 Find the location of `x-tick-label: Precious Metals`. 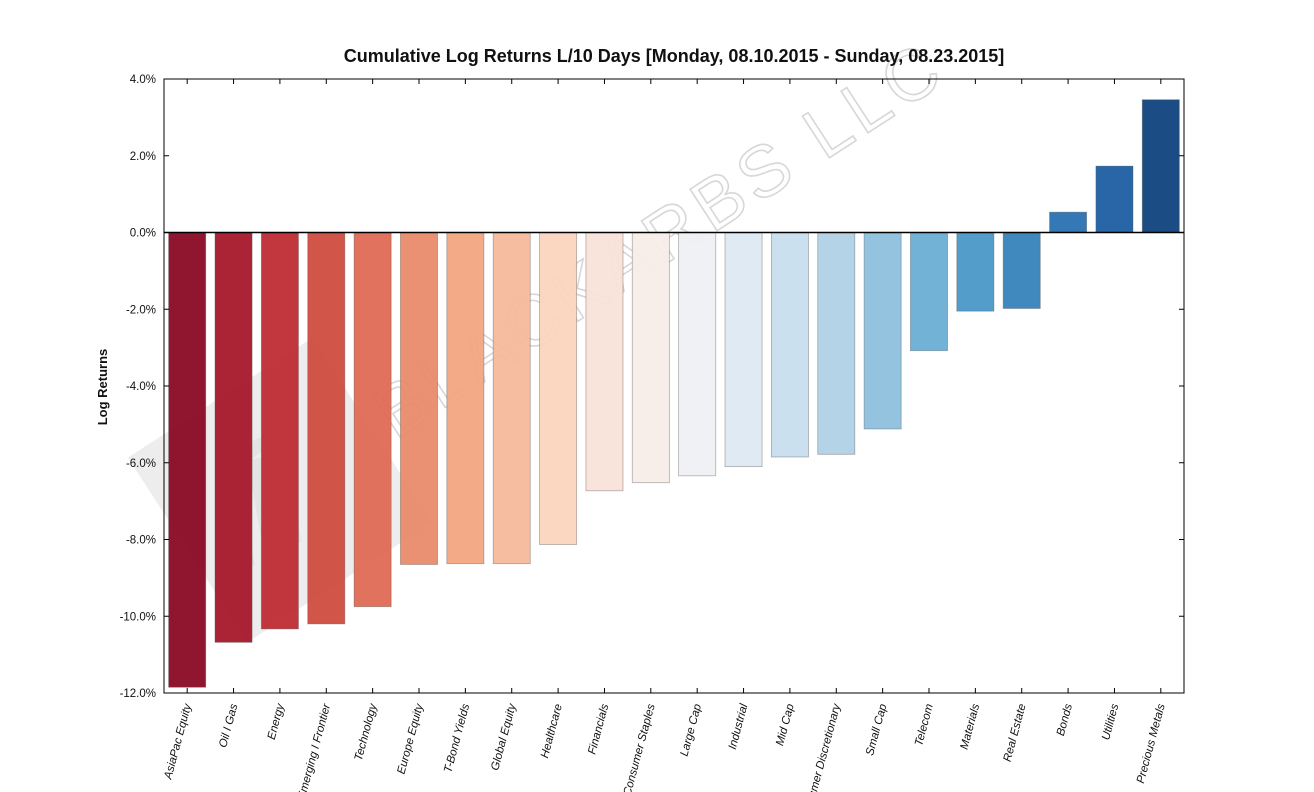

x-tick-label: Precious Metals is located at coordinates (1151, 743).